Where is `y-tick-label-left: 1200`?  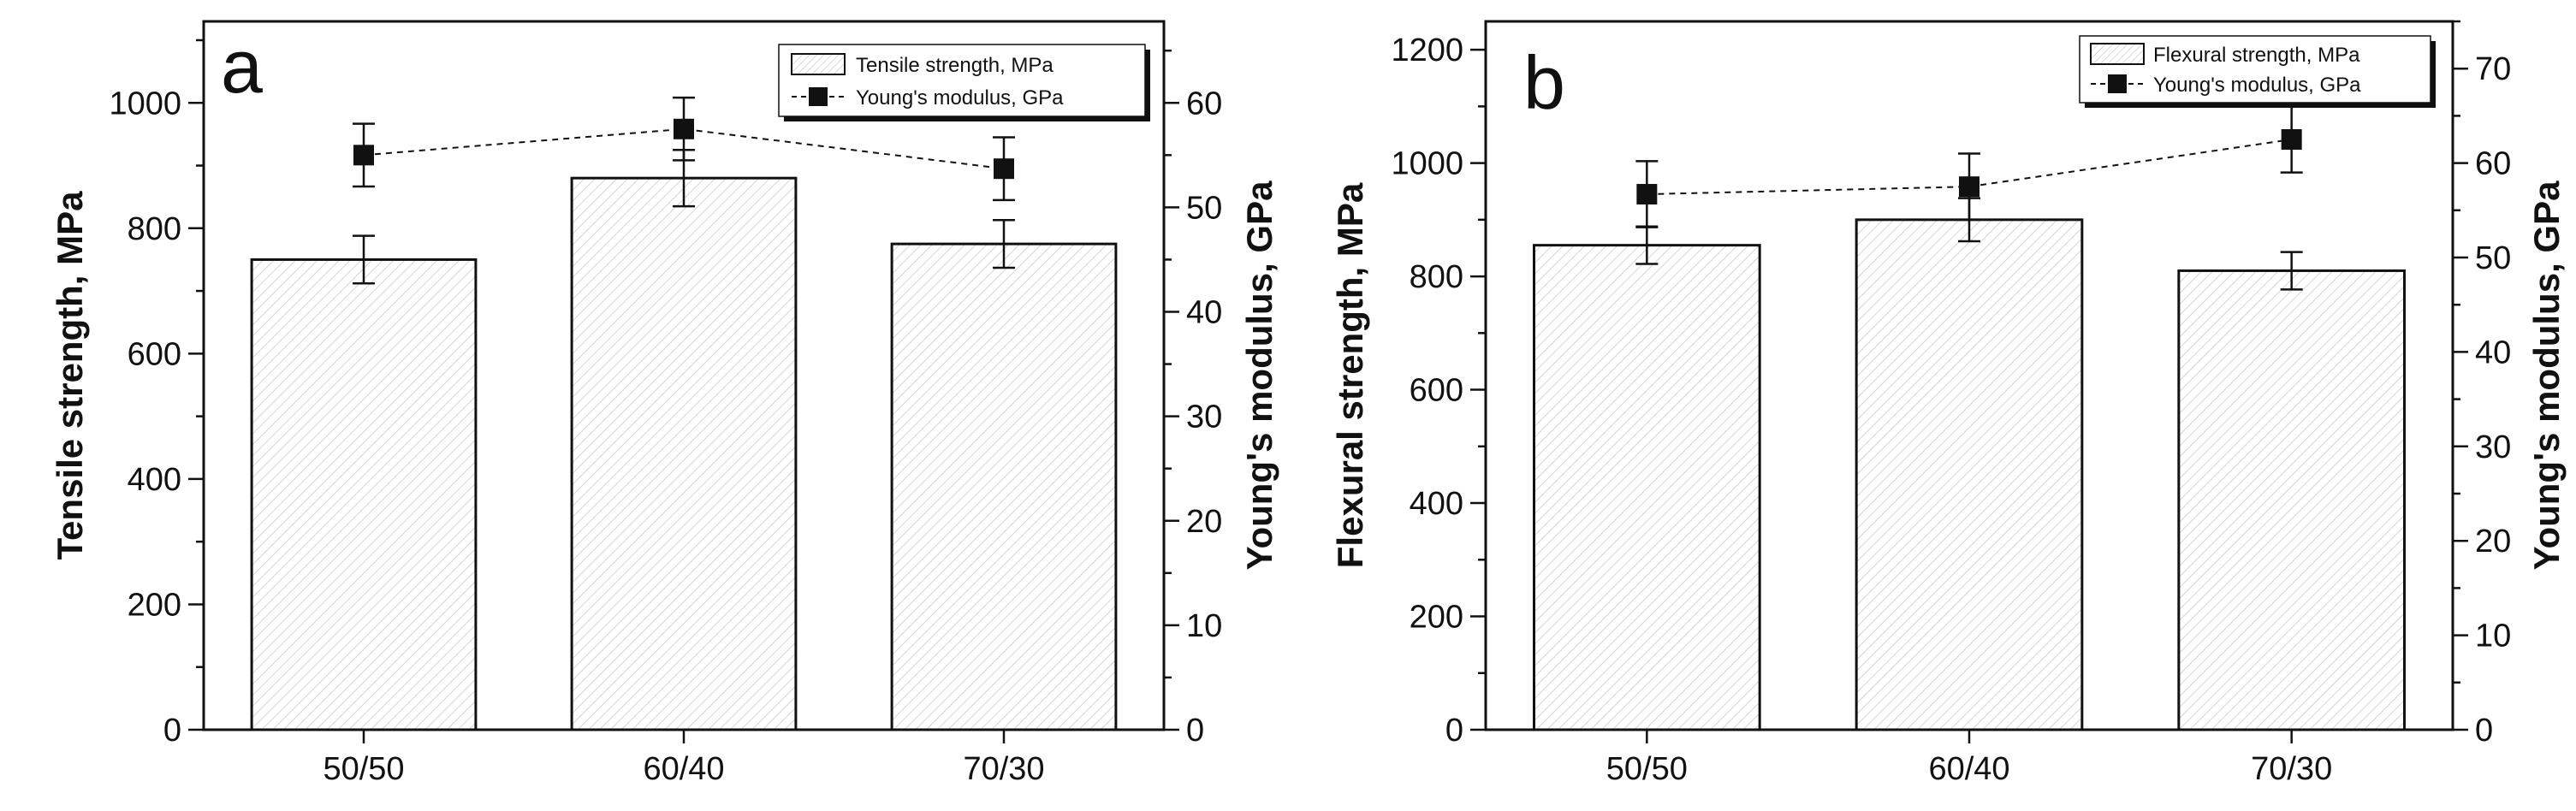 y-tick-label-left: 1200 is located at coordinates (1427, 51).